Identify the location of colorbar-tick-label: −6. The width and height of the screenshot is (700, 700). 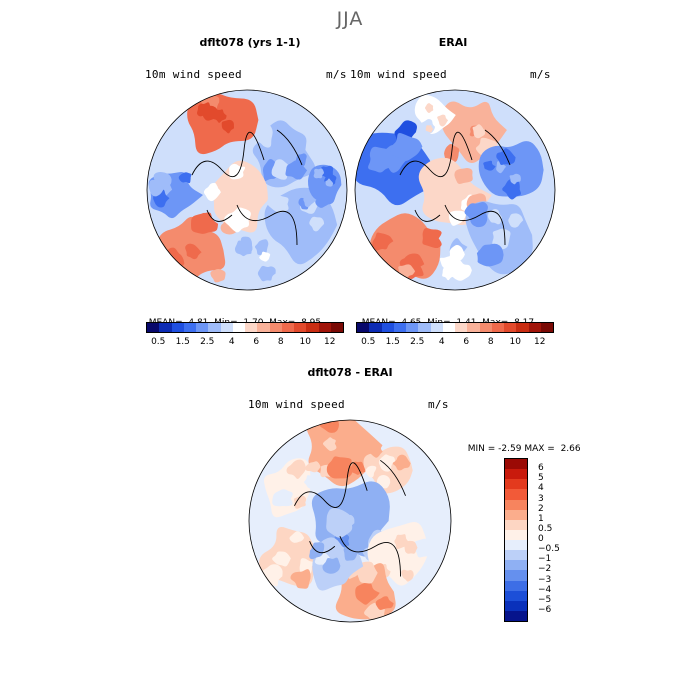
(545, 609).